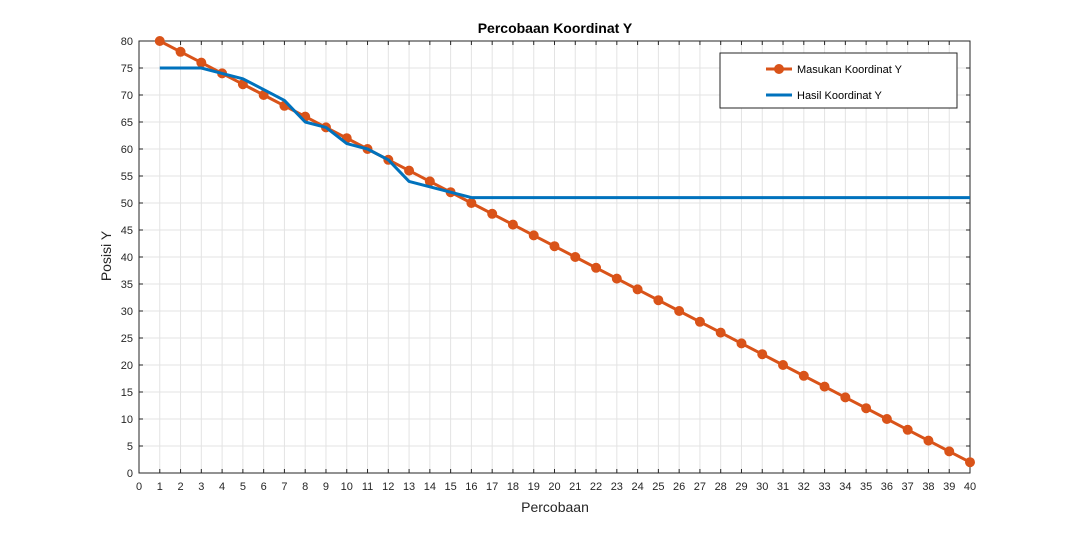 This screenshot has width=1072, height=535. Describe the element at coordinates (367, 487) in the screenshot. I see `x-tick-label: 11` at that location.